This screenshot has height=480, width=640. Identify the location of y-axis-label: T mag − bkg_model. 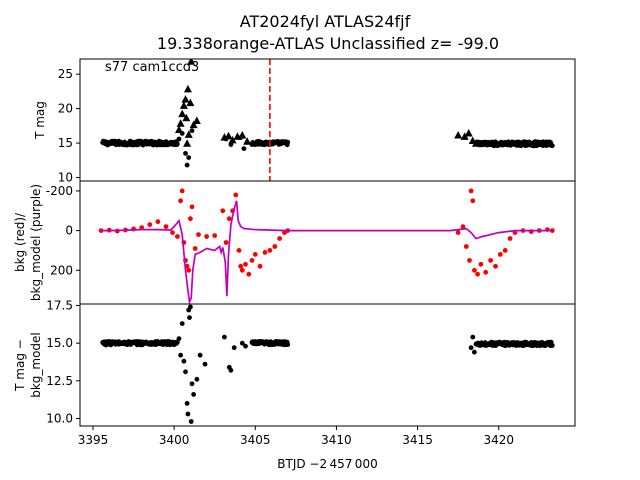
(28, 365).